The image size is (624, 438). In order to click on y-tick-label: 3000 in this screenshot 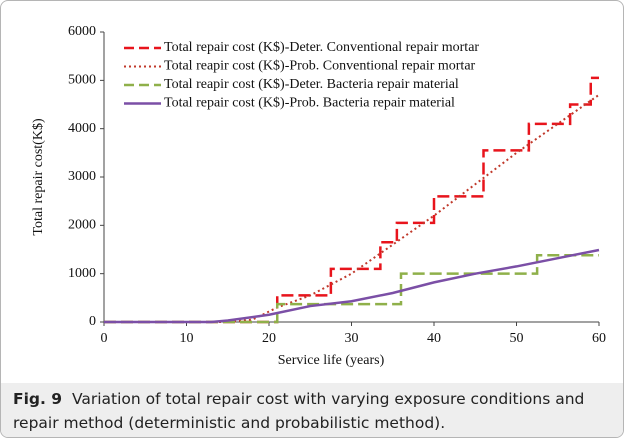, I will do `click(82, 176)`.